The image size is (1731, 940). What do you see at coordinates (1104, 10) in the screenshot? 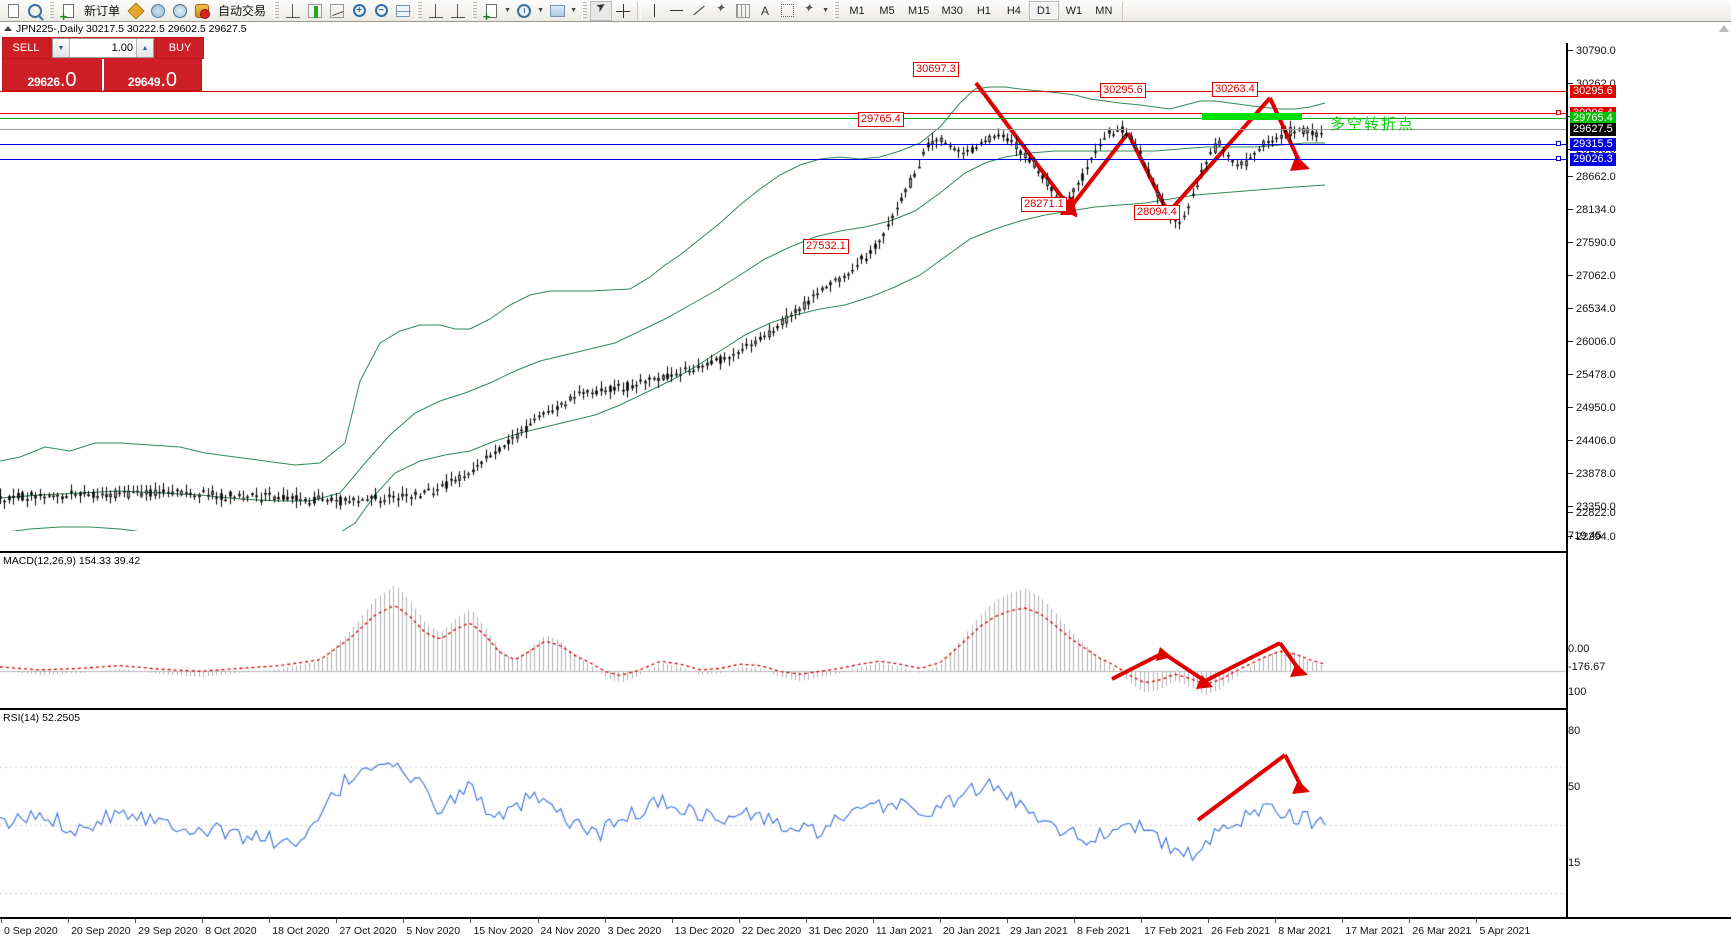
I see `timeframe-mn: MN` at bounding box center [1104, 10].